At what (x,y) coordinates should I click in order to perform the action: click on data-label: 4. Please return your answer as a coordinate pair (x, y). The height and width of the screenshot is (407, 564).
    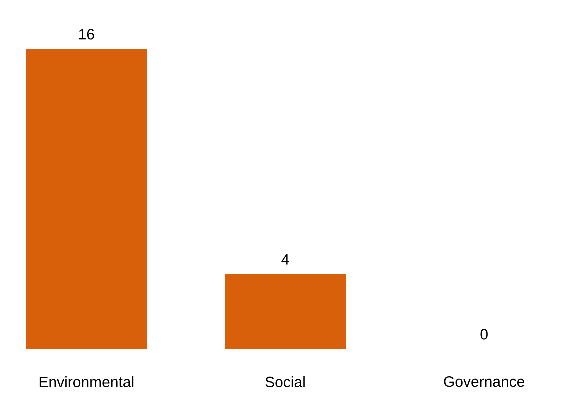
    Looking at the image, I should click on (286, 259).